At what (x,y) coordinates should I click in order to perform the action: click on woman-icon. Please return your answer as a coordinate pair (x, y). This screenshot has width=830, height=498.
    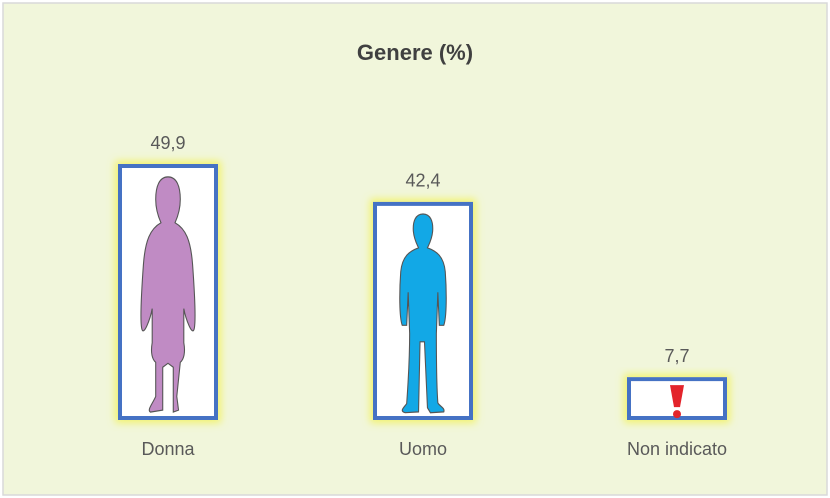
    Looking at the image, I should click on (168, 294).